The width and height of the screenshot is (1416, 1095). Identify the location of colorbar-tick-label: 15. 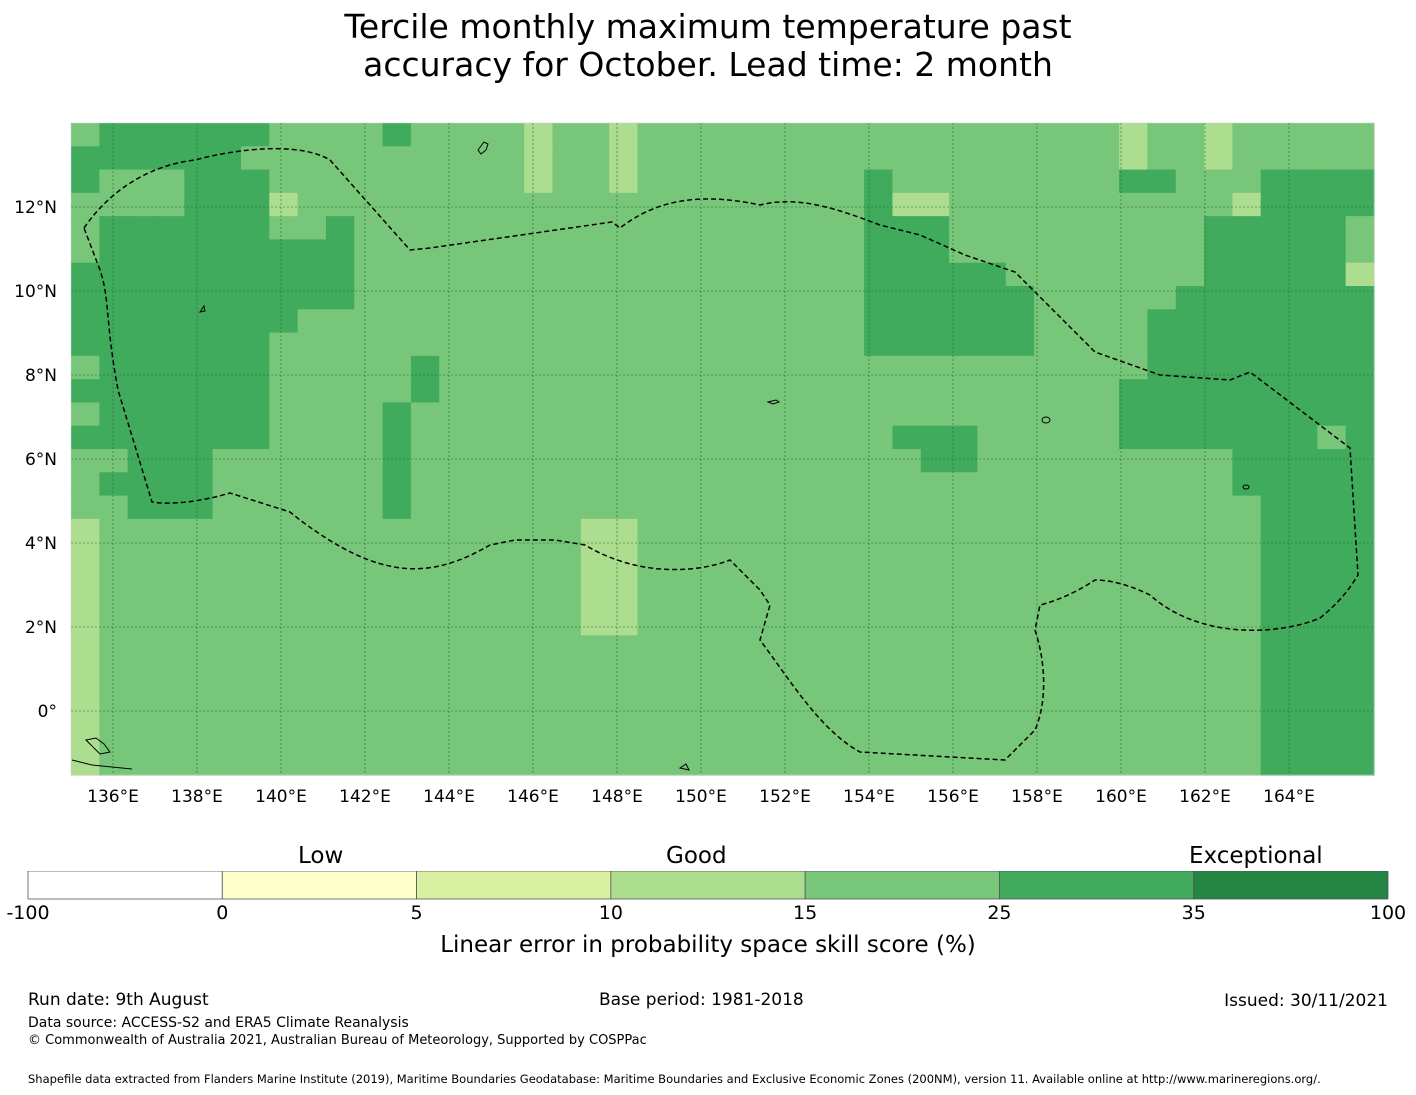
(805, 913).